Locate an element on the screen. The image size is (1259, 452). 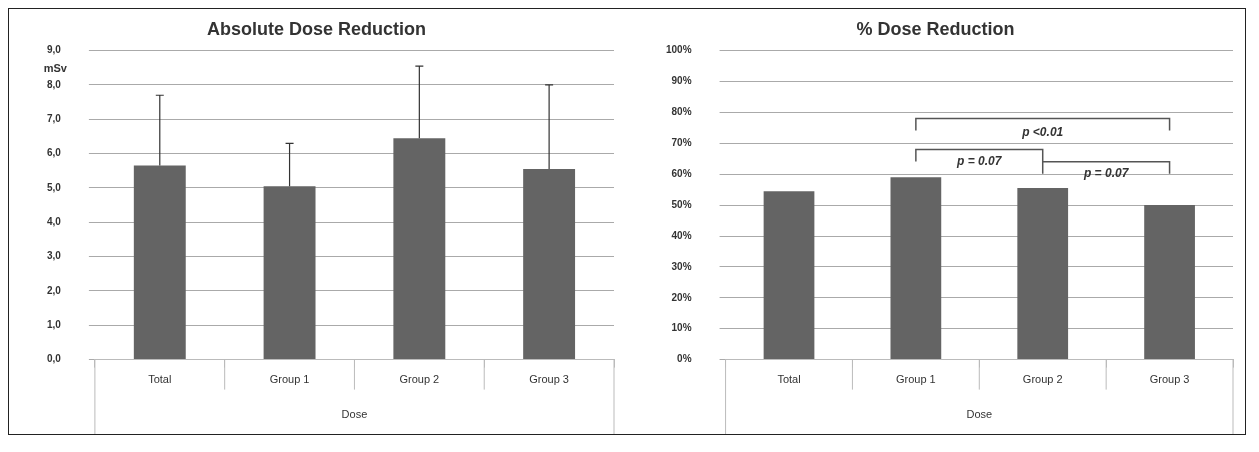
y-tick-label: 2,0 is located at coordinates (54, 290).